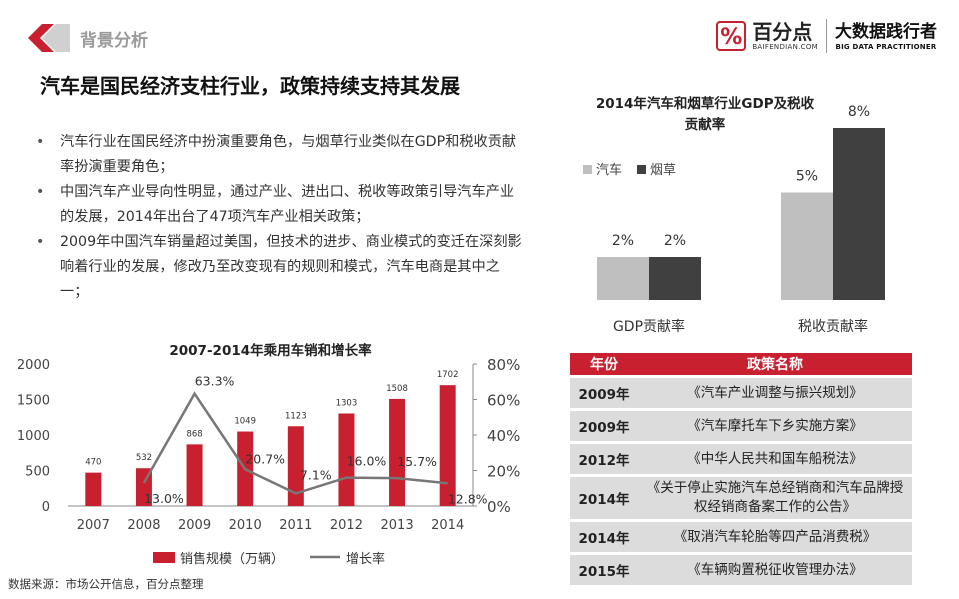 Image resolution: width=959 pixels, height=599 pixels. I want to click on table-row: 2014年 《关于停止实施汽车总经销商和汽车品牌授权经销商备案工作的公告》, so click(741, 498).